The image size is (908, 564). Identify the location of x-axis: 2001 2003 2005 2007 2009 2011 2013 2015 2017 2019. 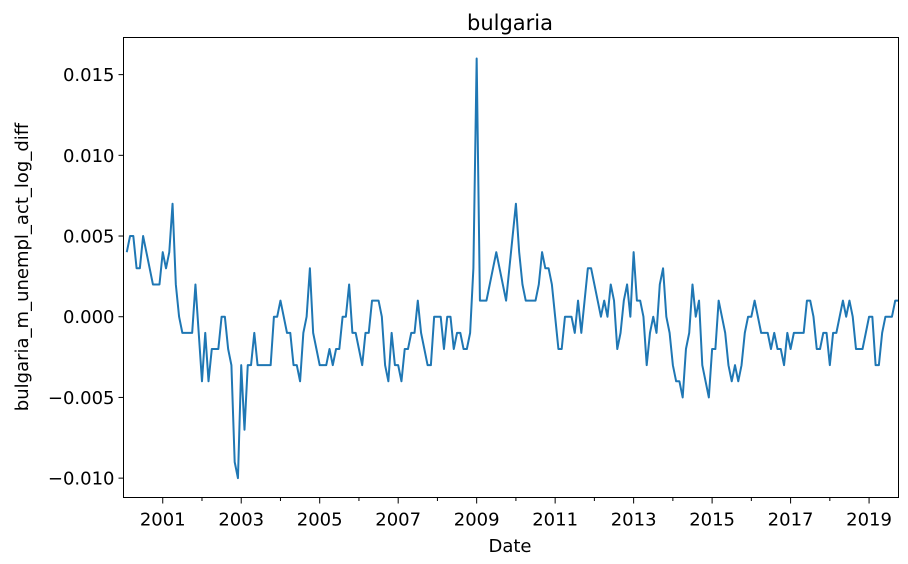
(516, 514).